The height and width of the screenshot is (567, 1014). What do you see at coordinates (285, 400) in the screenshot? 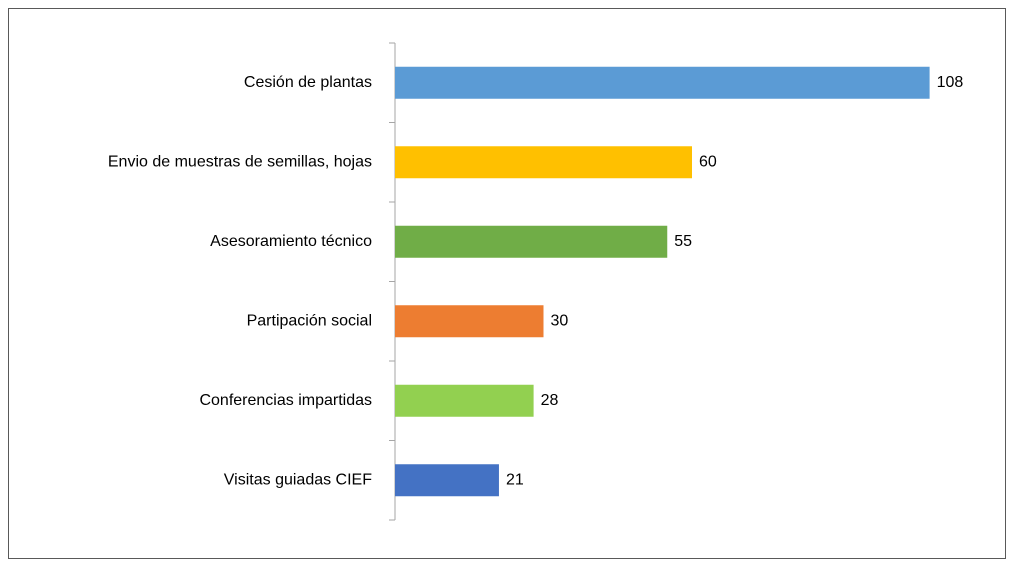
I see `category-label: Conferencias impartidas` at bounding box center [285, 400].